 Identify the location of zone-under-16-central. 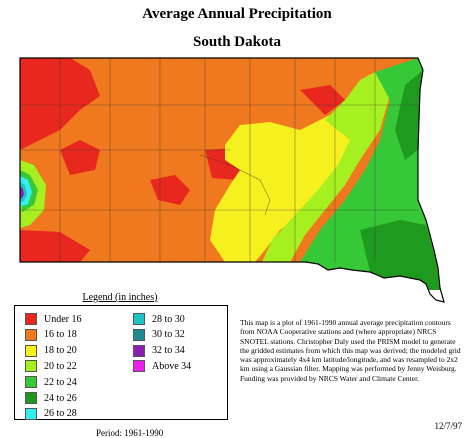
(80, 157).